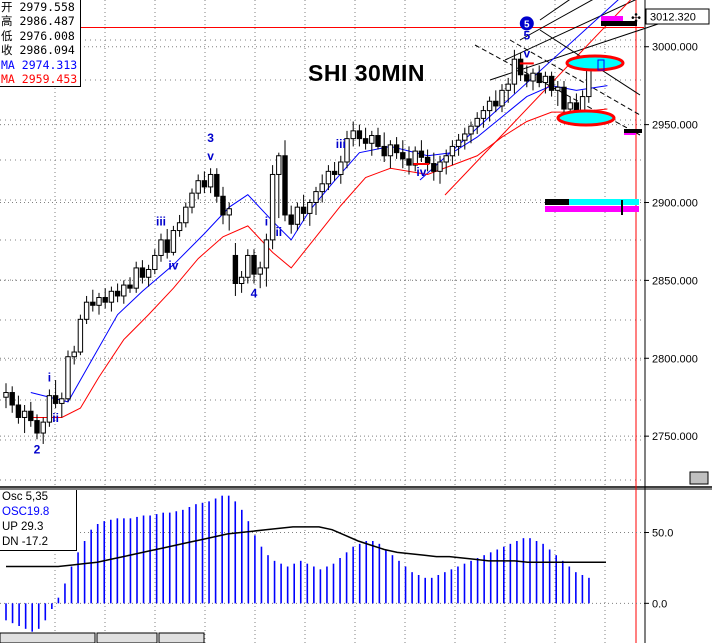  Describe the element at coordinates (7, 7) in the screenshot. I see `open-label: 开` at that location.